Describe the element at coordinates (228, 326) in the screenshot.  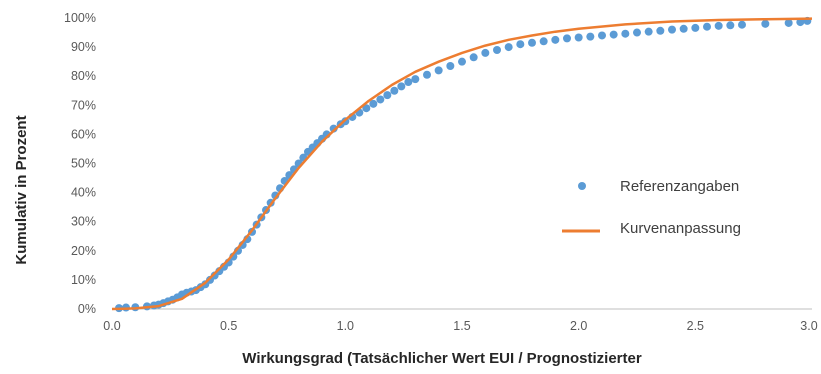
I see `x-tick-label: 0.5` at that location.